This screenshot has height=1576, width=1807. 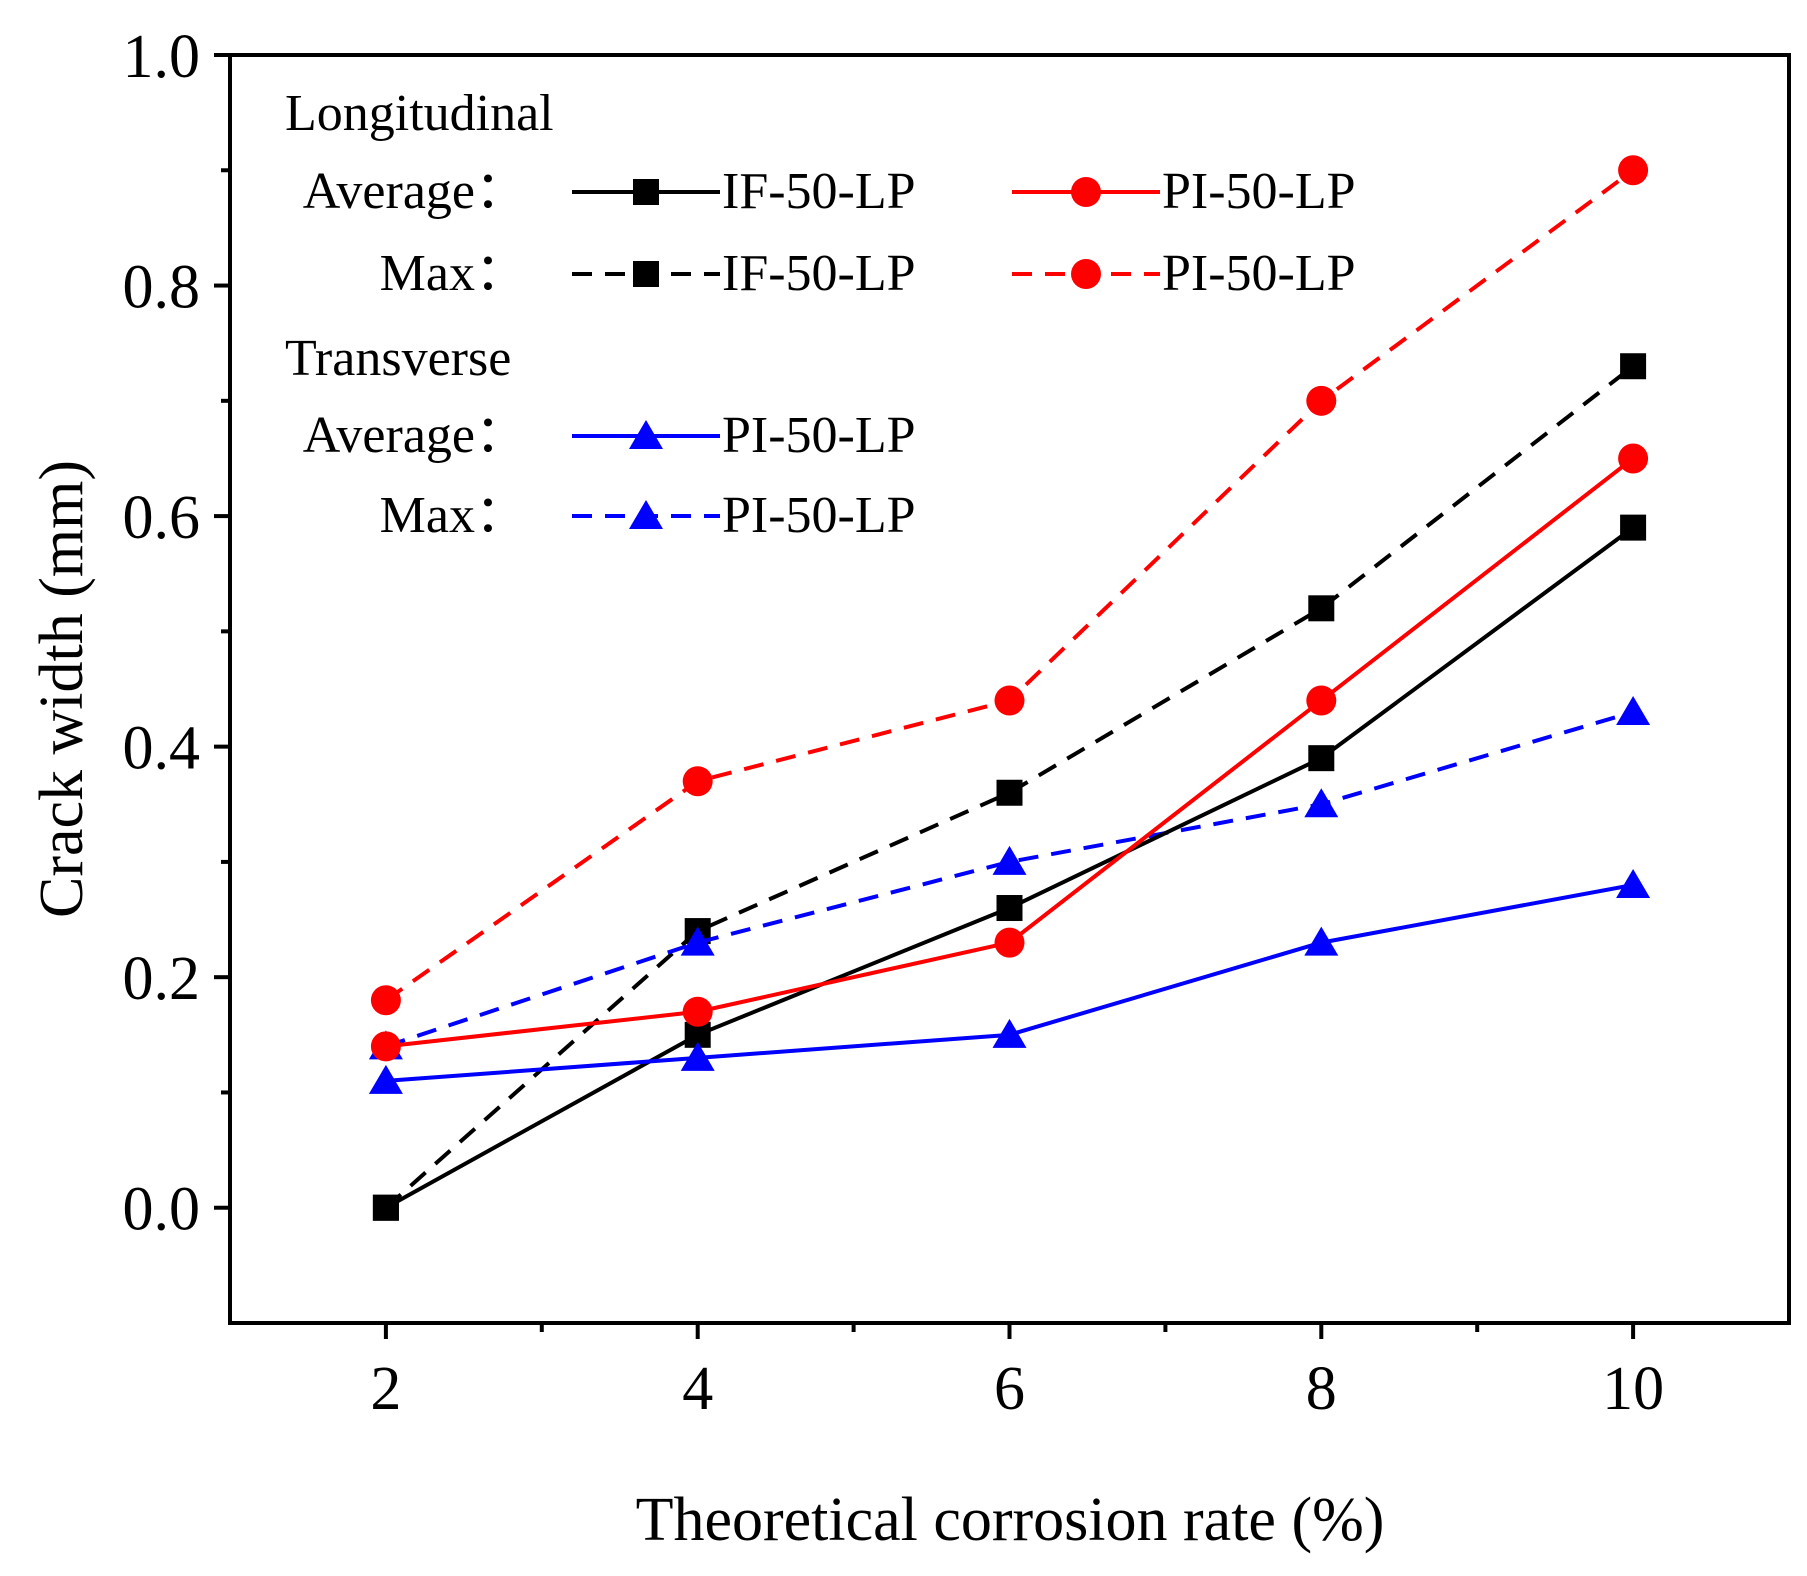 What do you see at coordinates (398, 358) in the screenshot?
I see `legend-heading-transverse: Transverse` at bounding box center [398, 358].